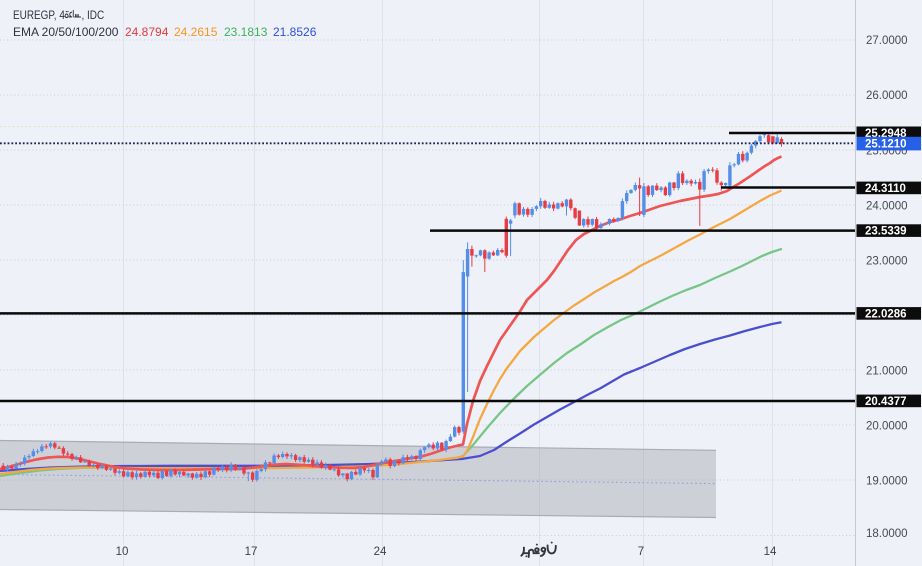 The width and height of the screenshot is (922, 566). I want to click on svg-text: 18.0000, so click(887, 534).